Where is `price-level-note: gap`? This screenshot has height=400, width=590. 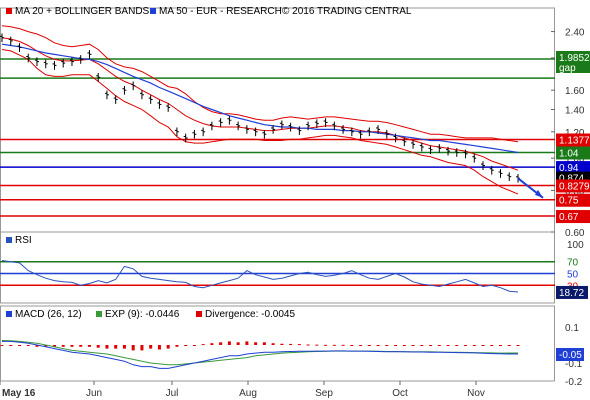 price-level-note: gap is located at coordinates (567, 68).